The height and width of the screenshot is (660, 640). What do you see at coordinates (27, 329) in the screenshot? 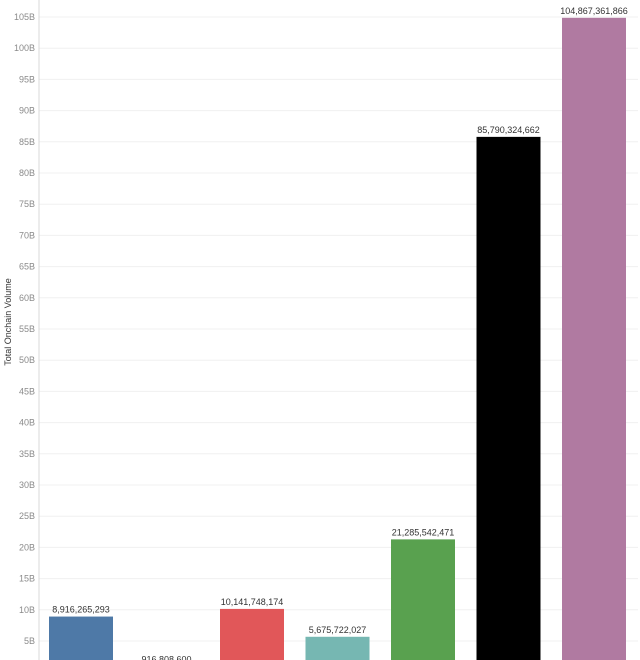
I see `y-tick-label: 55B` at bounding box center [27, 329].